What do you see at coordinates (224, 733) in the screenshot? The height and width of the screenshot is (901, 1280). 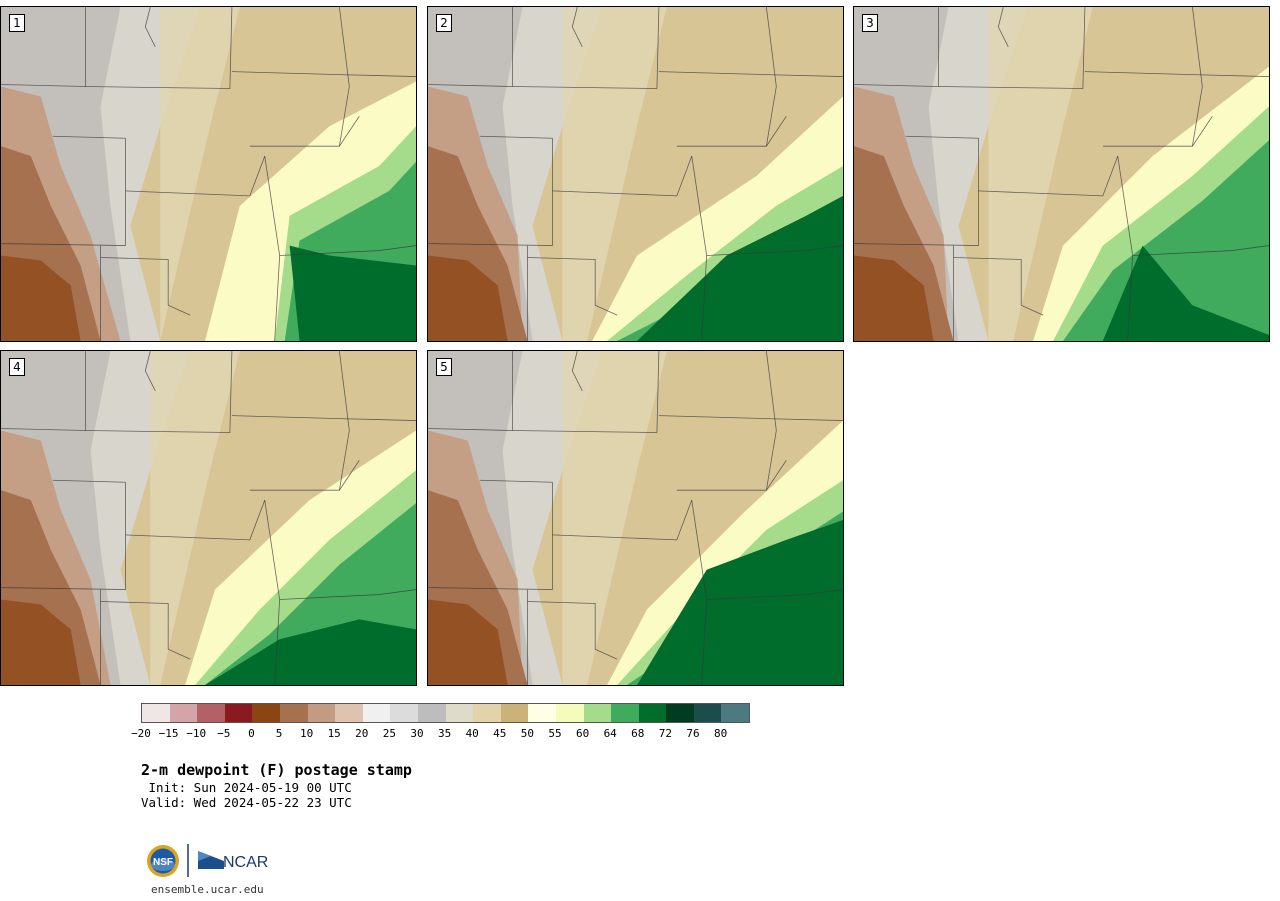 I see `colorbar-tick-label: −5` at bounding box center [224, 733].